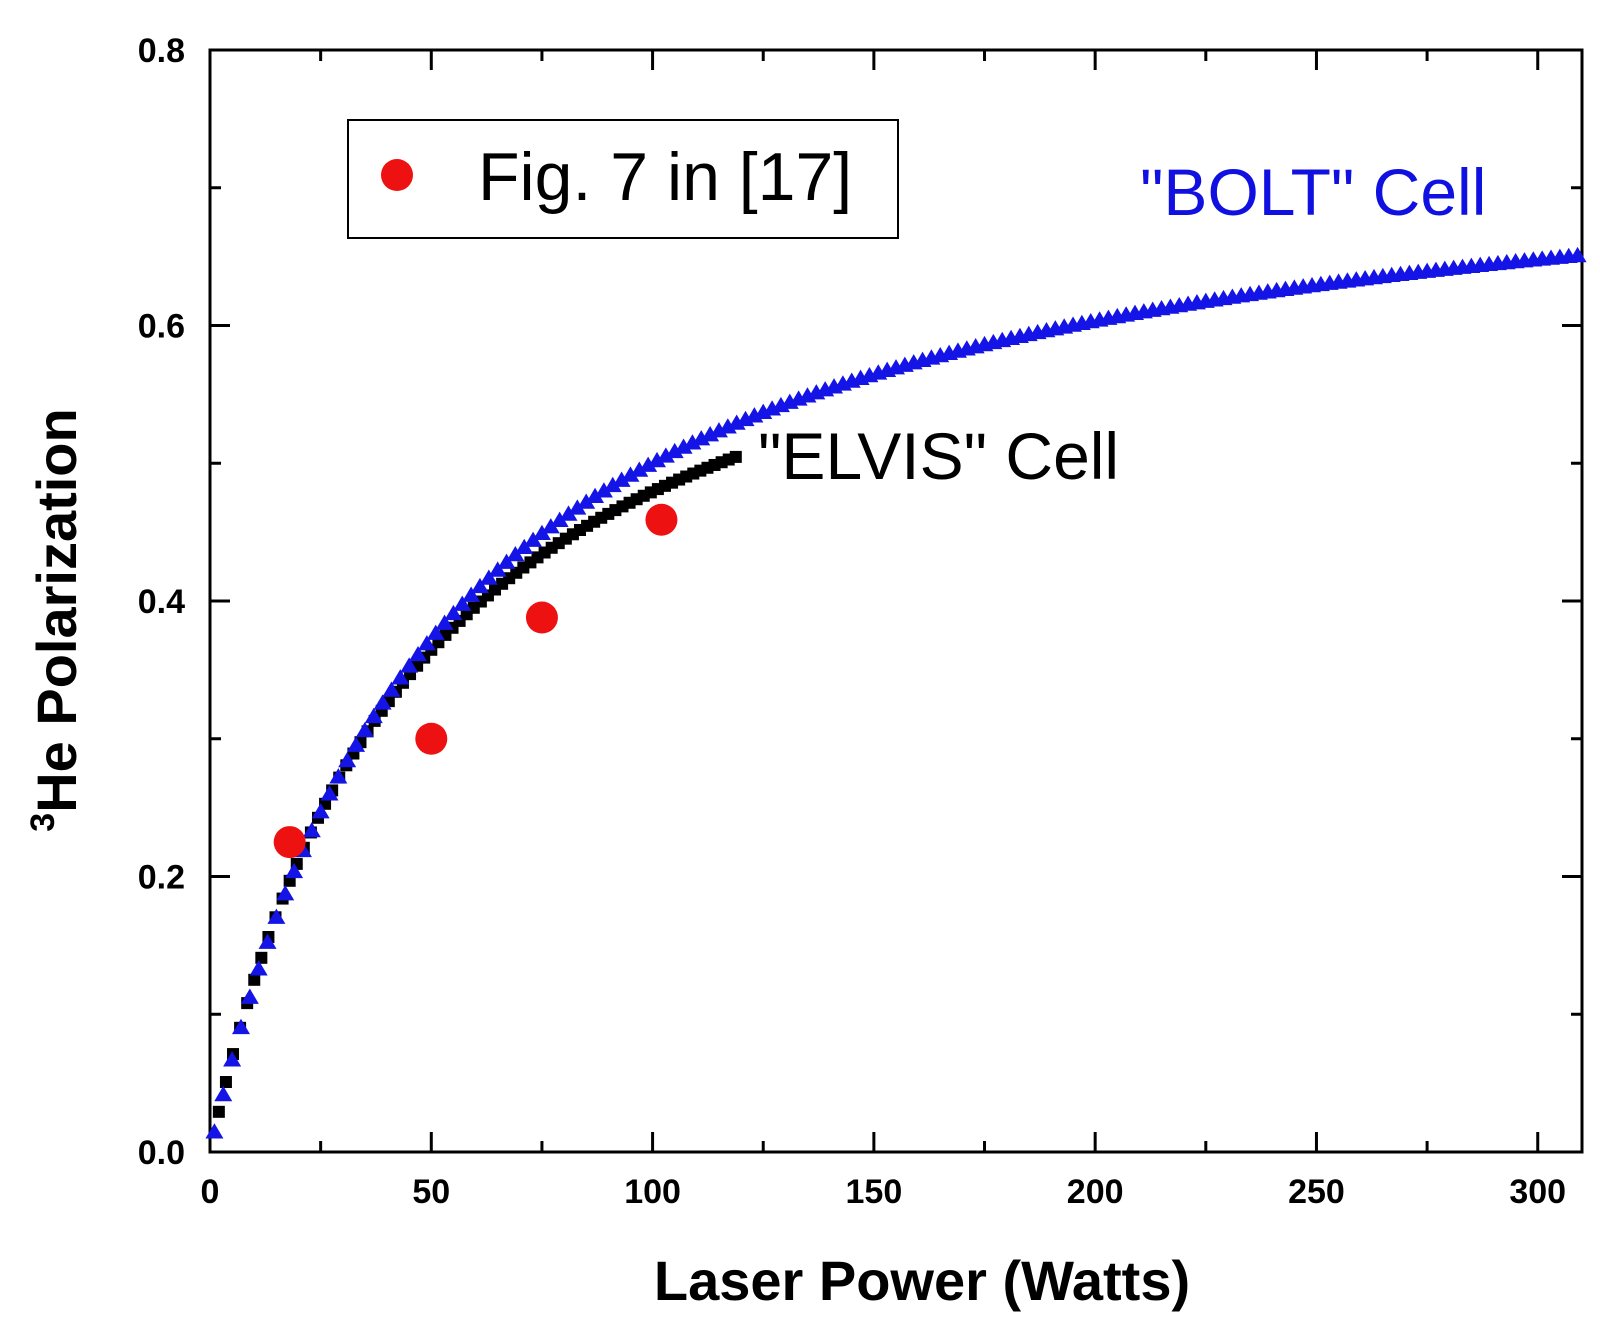 The width and height of the screenshot is (1600, 1320). I want to click on legend-marker-circle, so click(397, 175).